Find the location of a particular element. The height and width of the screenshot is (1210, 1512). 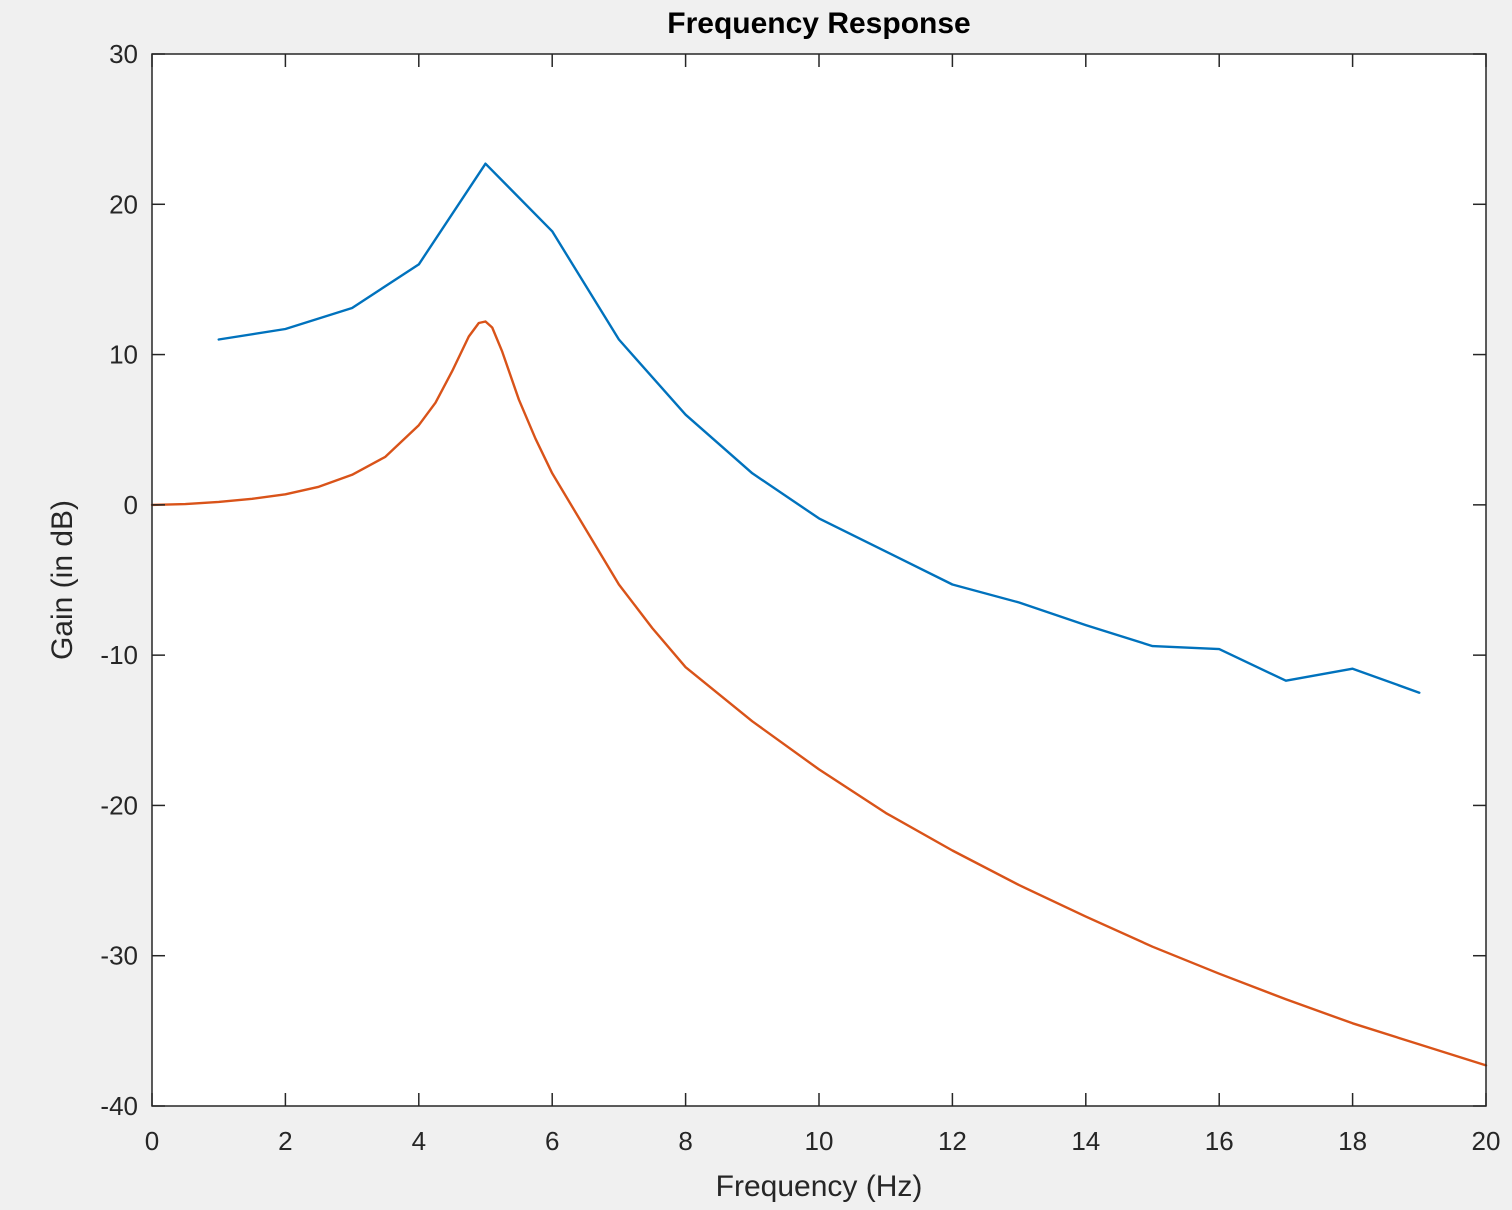

y-tick-label: -40 is located at coordinates (119, 1106).